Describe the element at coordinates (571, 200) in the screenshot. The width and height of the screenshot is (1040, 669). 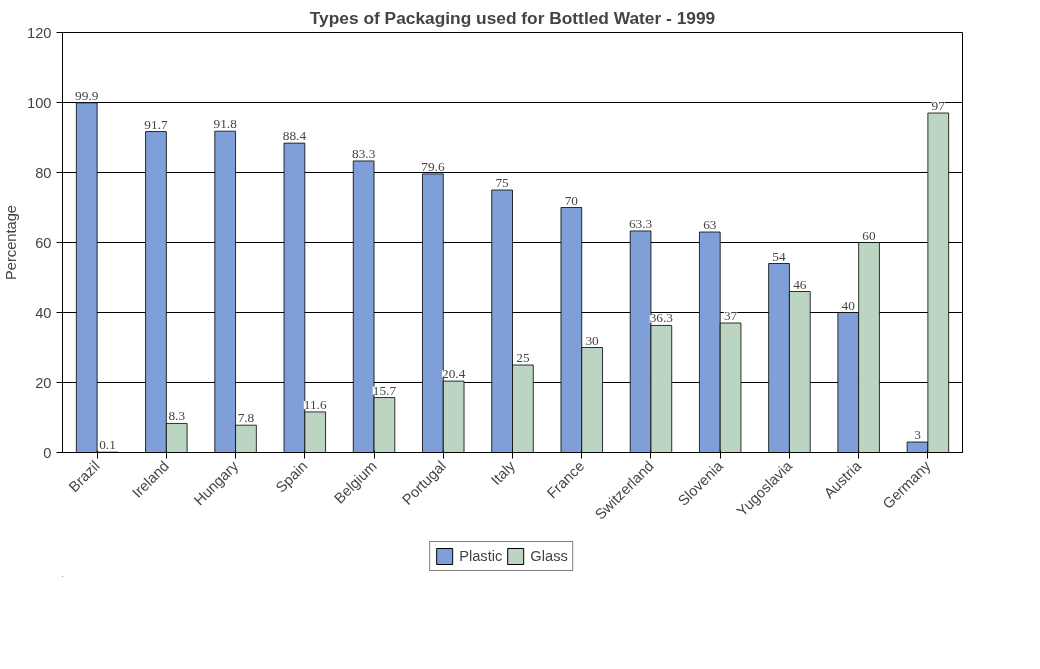
I see `data-label: 70` at that location.